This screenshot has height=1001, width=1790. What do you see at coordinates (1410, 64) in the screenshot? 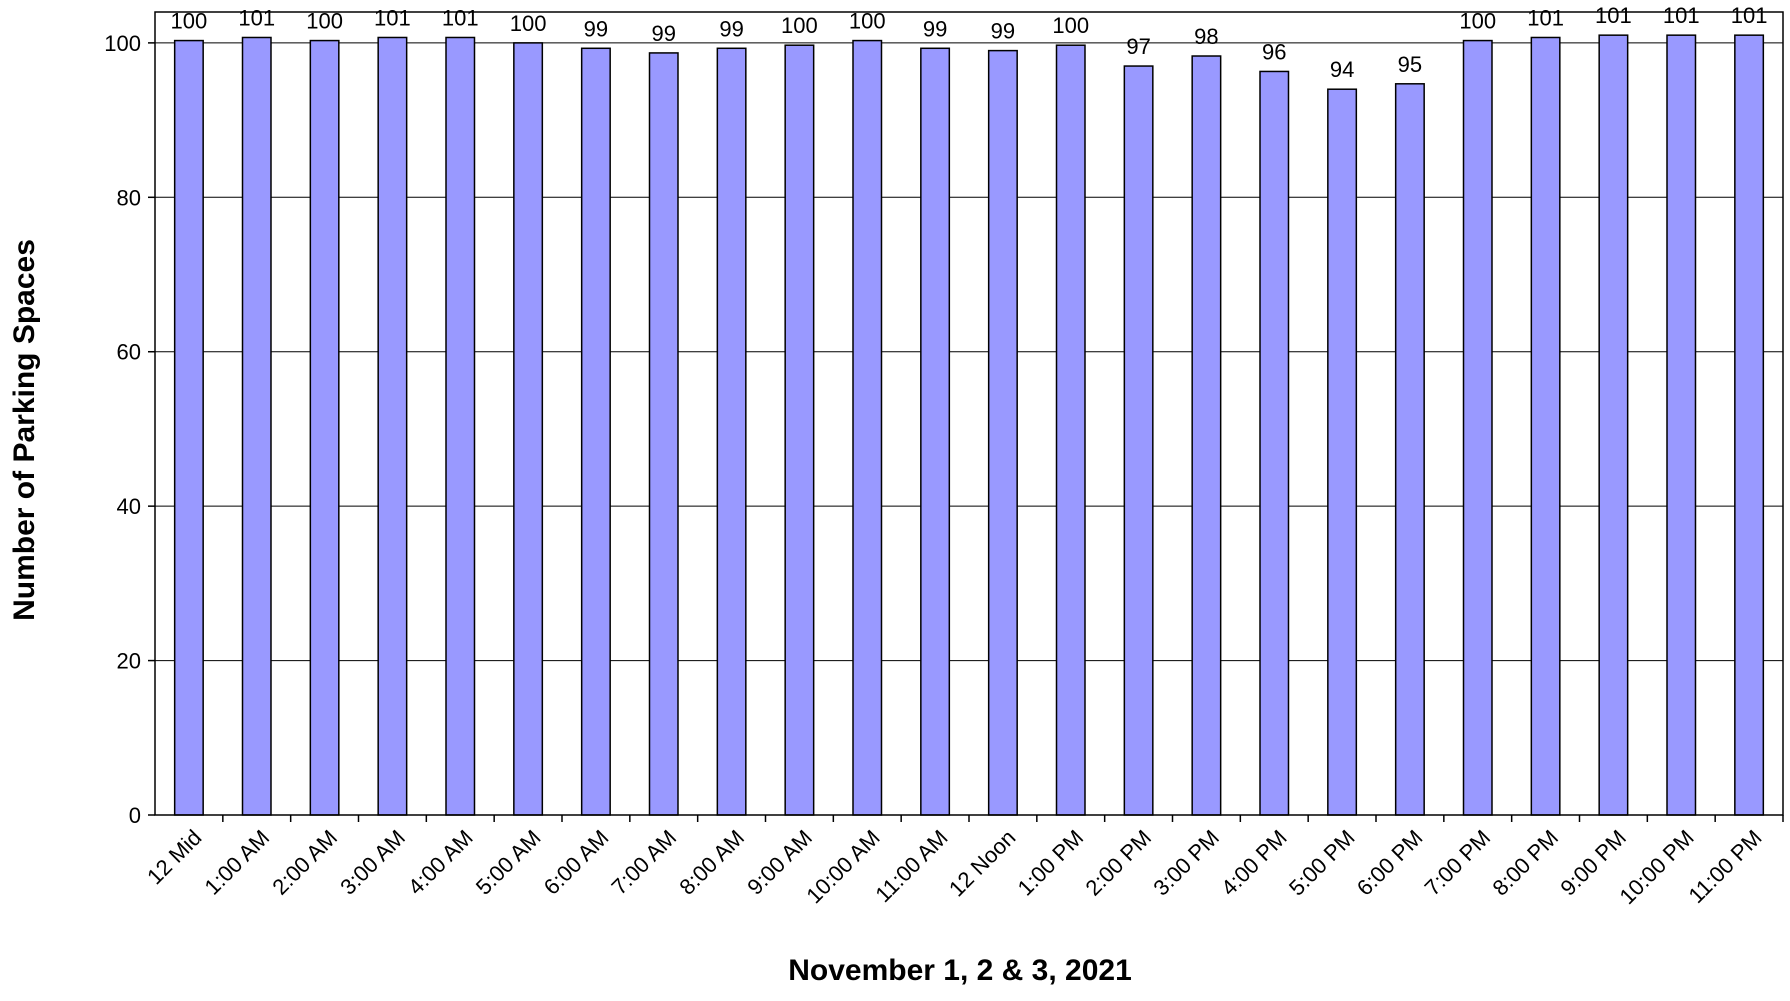
I see `data-label: 95` at bounding box center [1410, 64].